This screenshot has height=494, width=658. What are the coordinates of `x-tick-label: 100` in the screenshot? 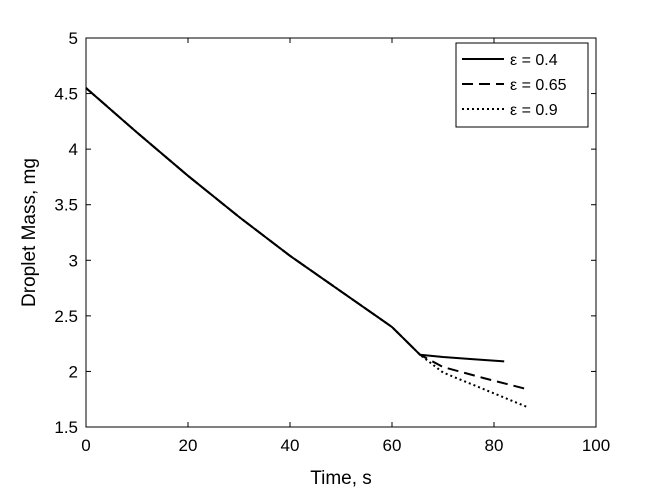 It's located at (596, 445).